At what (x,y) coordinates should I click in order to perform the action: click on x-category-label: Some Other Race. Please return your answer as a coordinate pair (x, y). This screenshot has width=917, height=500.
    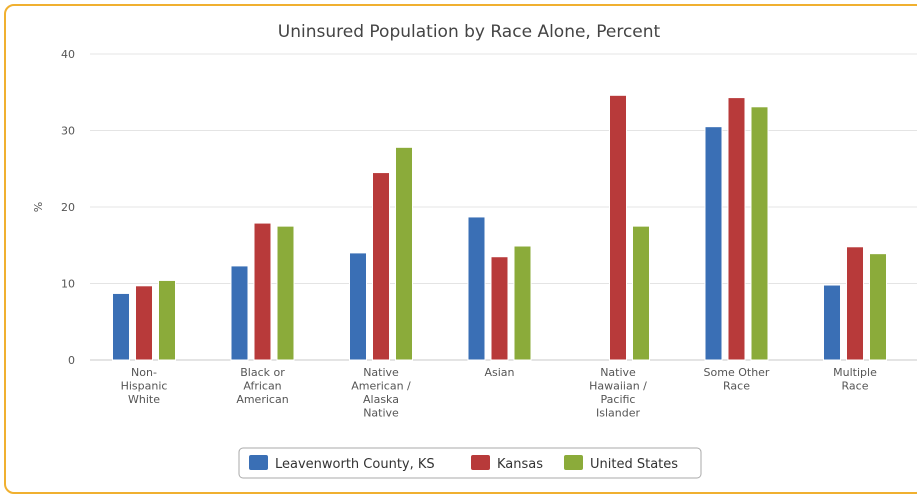
    Looking at the image, I should click on (737, 379).